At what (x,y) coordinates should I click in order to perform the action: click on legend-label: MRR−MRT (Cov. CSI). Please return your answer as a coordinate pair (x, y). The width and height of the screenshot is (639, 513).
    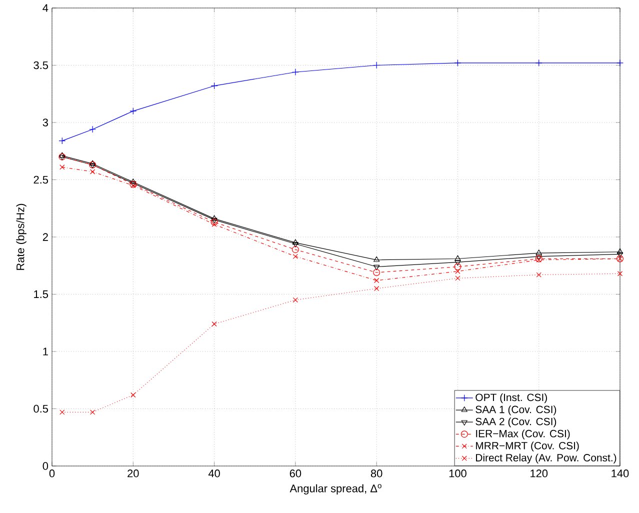
    Looking at the image, I should click on (527, 447).